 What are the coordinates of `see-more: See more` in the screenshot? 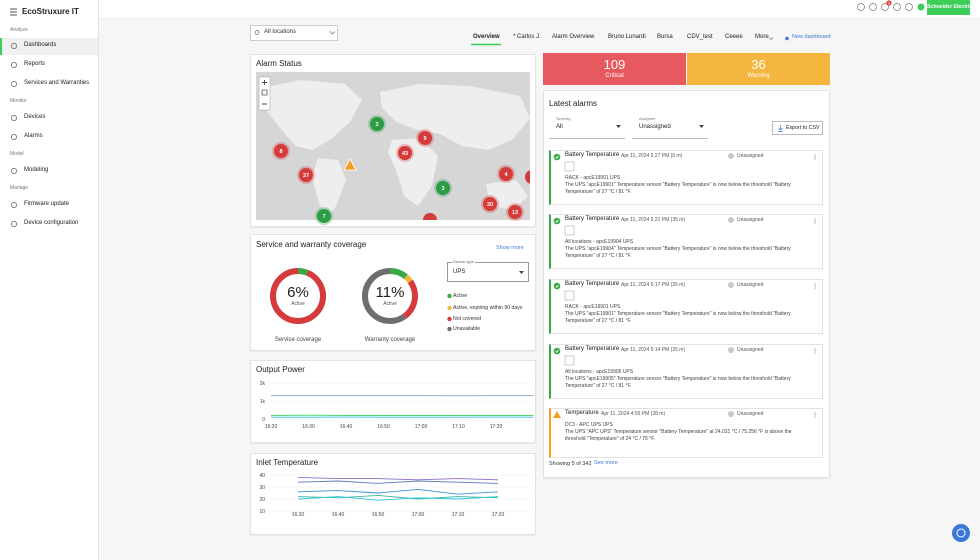 It's located at (606, 463).